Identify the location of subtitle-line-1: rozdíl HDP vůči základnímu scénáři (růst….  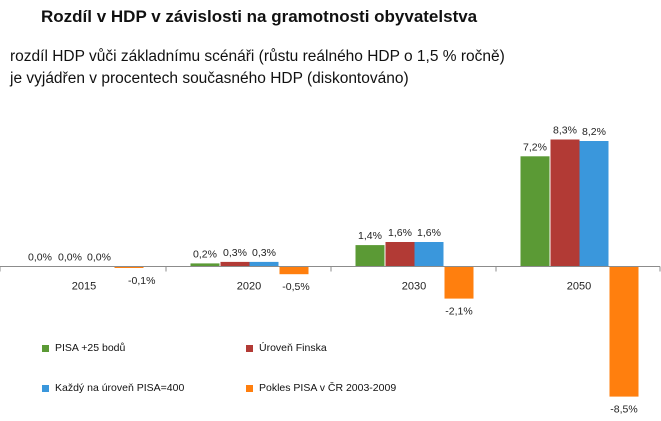
(257, 56).